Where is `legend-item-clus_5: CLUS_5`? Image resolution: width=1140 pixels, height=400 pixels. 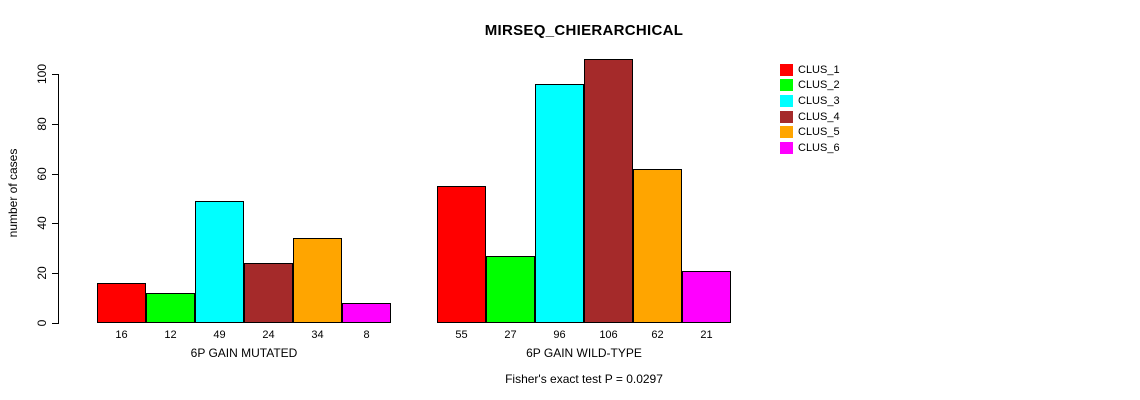
legend-item-clus_5: CLUS_5 is located at coordinates (810, 132).